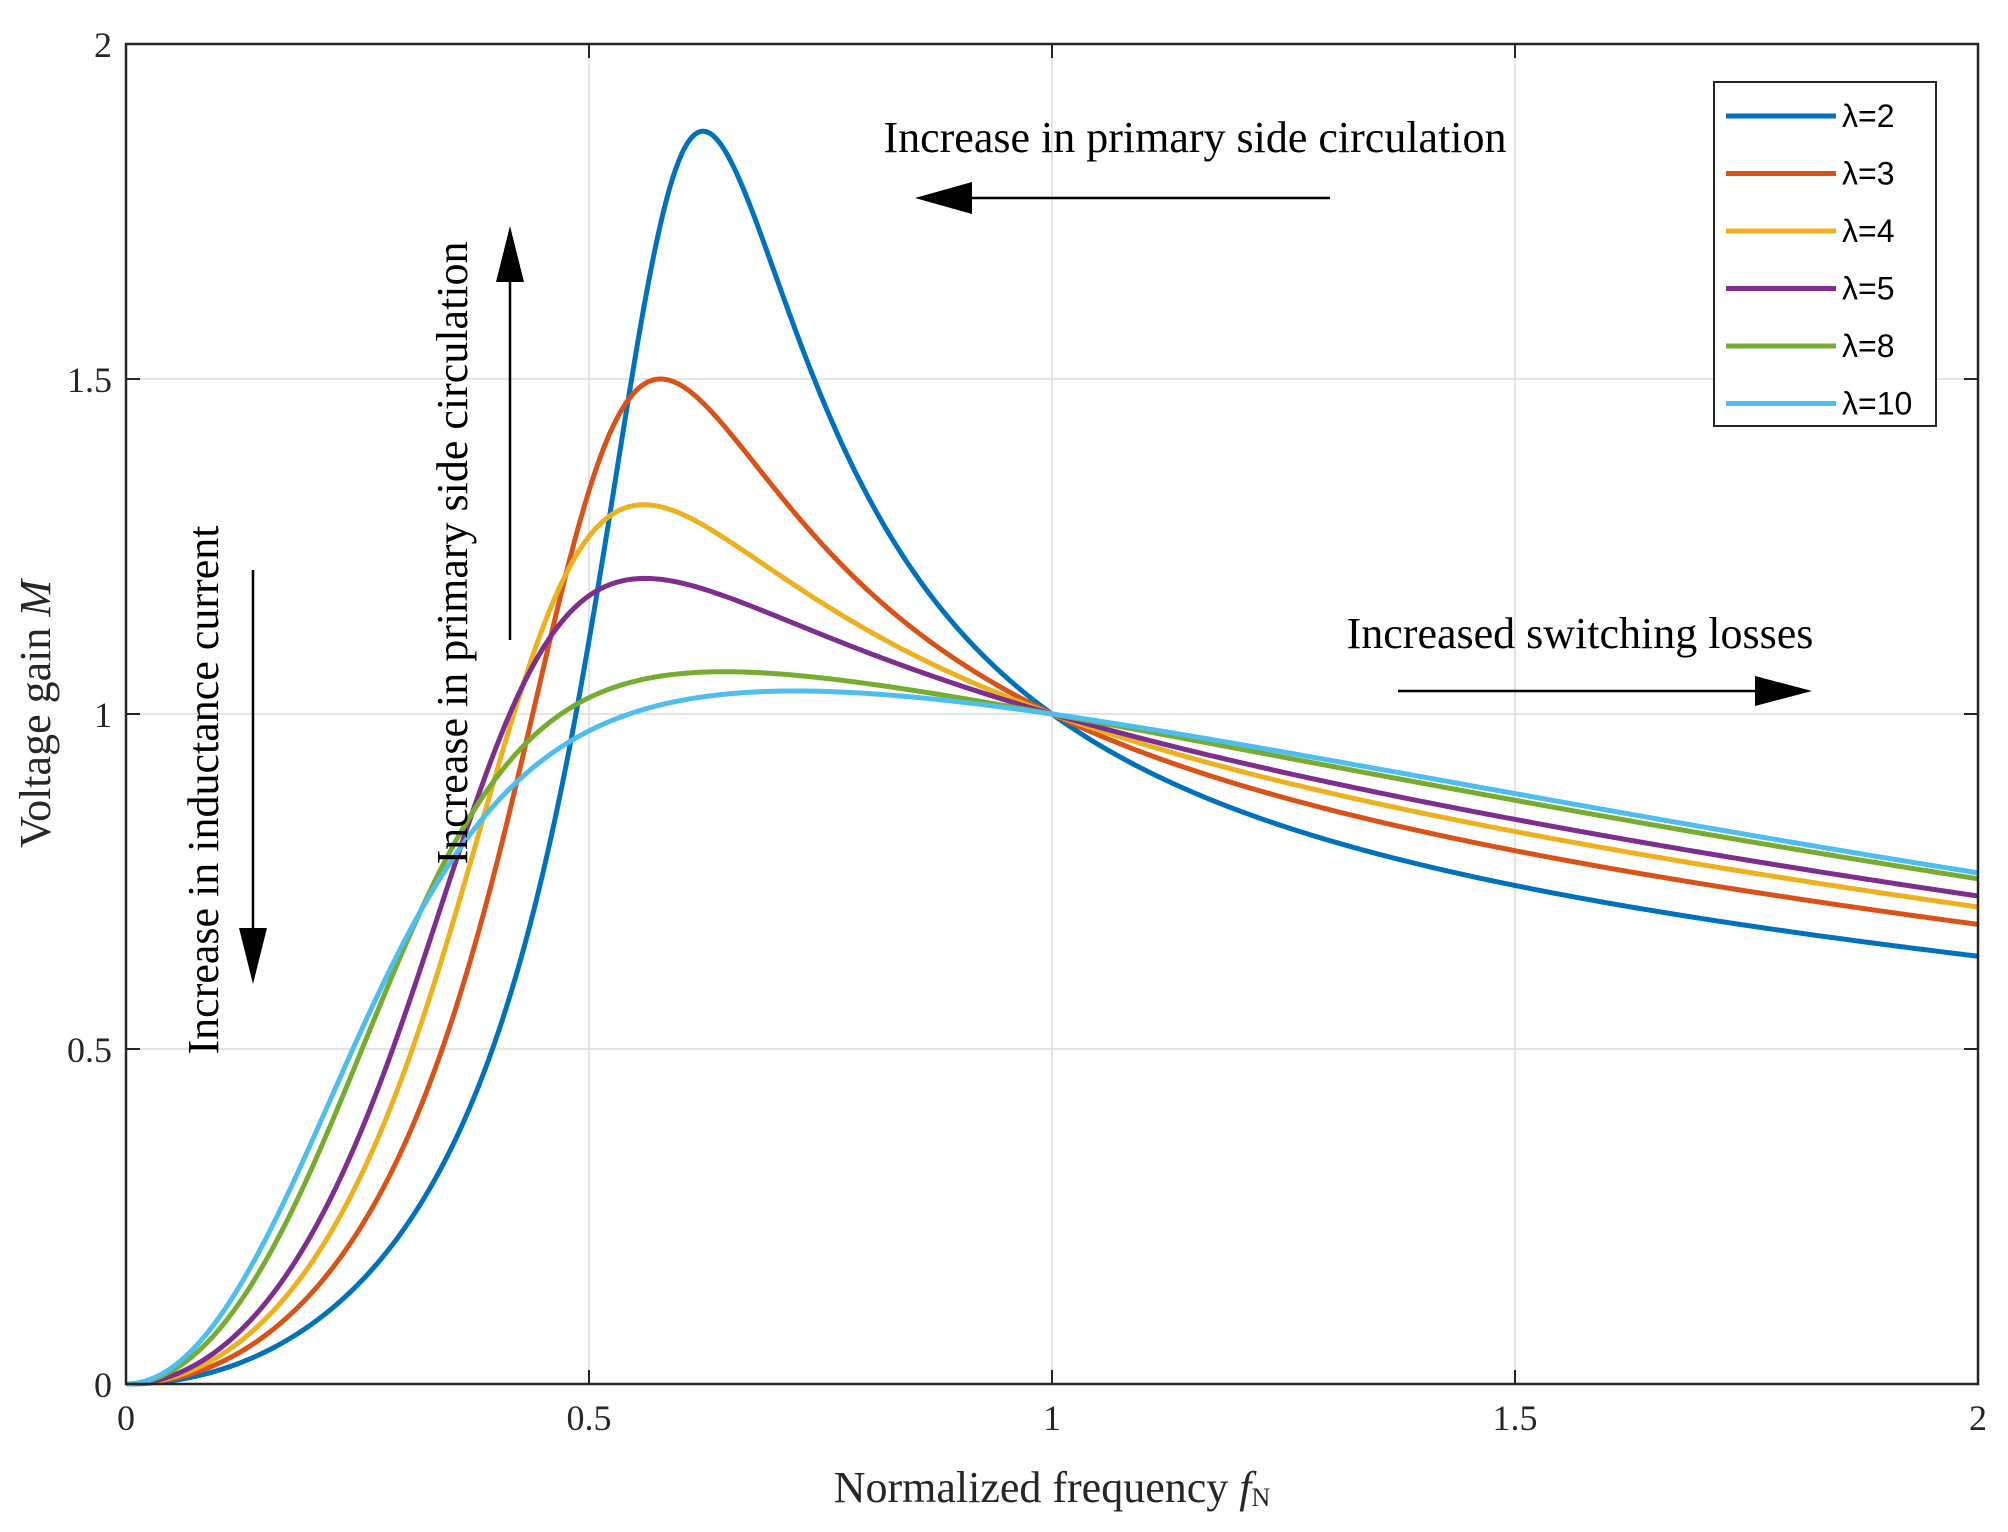 This screenshot has height=1532, width=2008. What do you see at coordinates (452, 552) in the screenshot?
I see `annotation-primary-circulation-vertical: Increase in primary side circulation` at bounding box center [452, 552].